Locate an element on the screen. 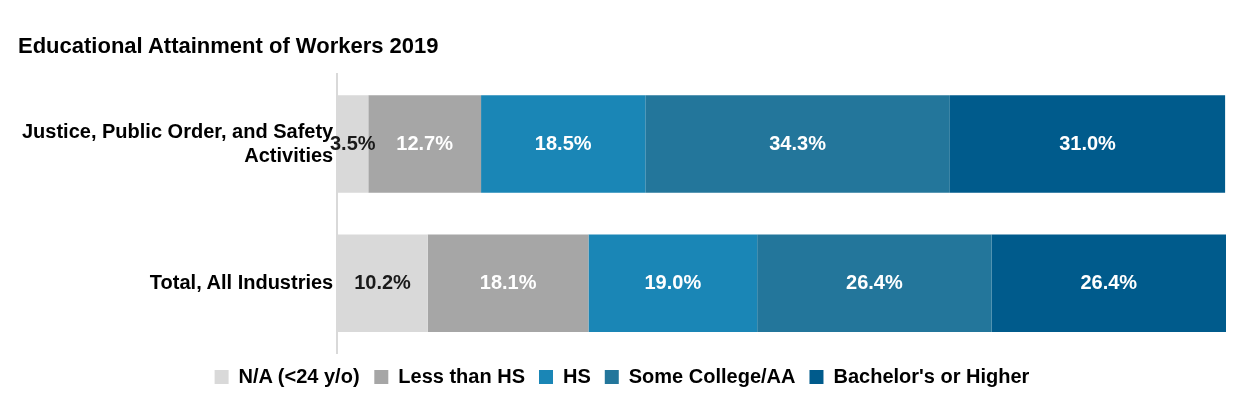  legend-label: HS is located at coordinates (577, 375).